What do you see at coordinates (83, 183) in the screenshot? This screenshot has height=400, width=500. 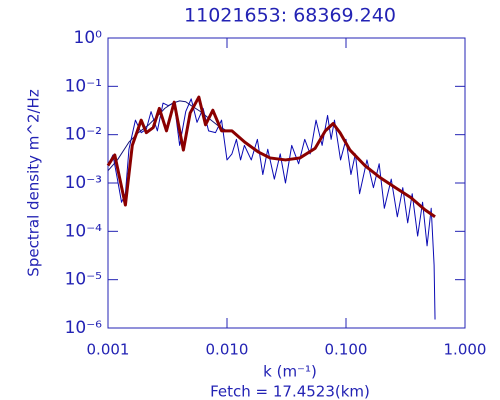 I see `y-tick-label: 10⁻³` at bounding box center [83, 183].